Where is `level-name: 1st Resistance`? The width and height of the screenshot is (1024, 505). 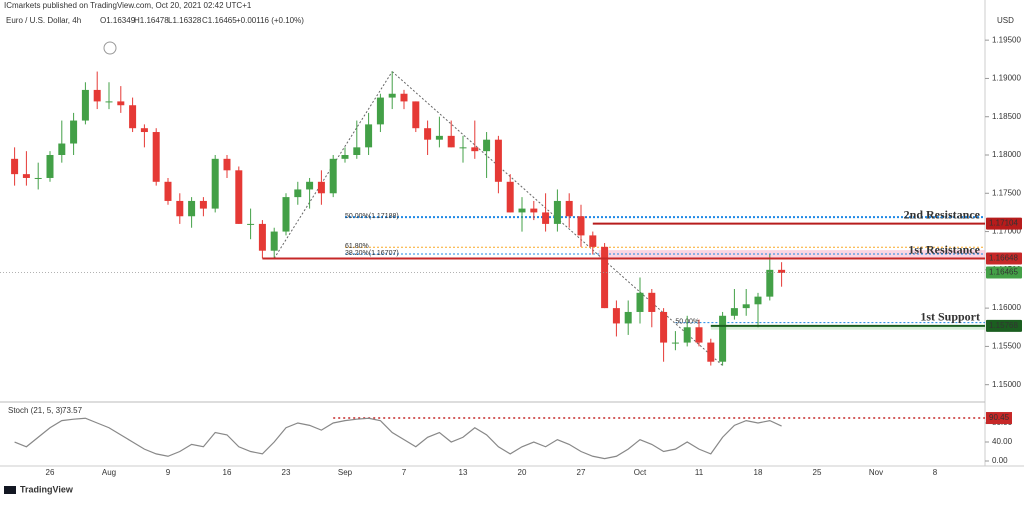 level-name: 1st Resistance is located at coordinates (944, 249).